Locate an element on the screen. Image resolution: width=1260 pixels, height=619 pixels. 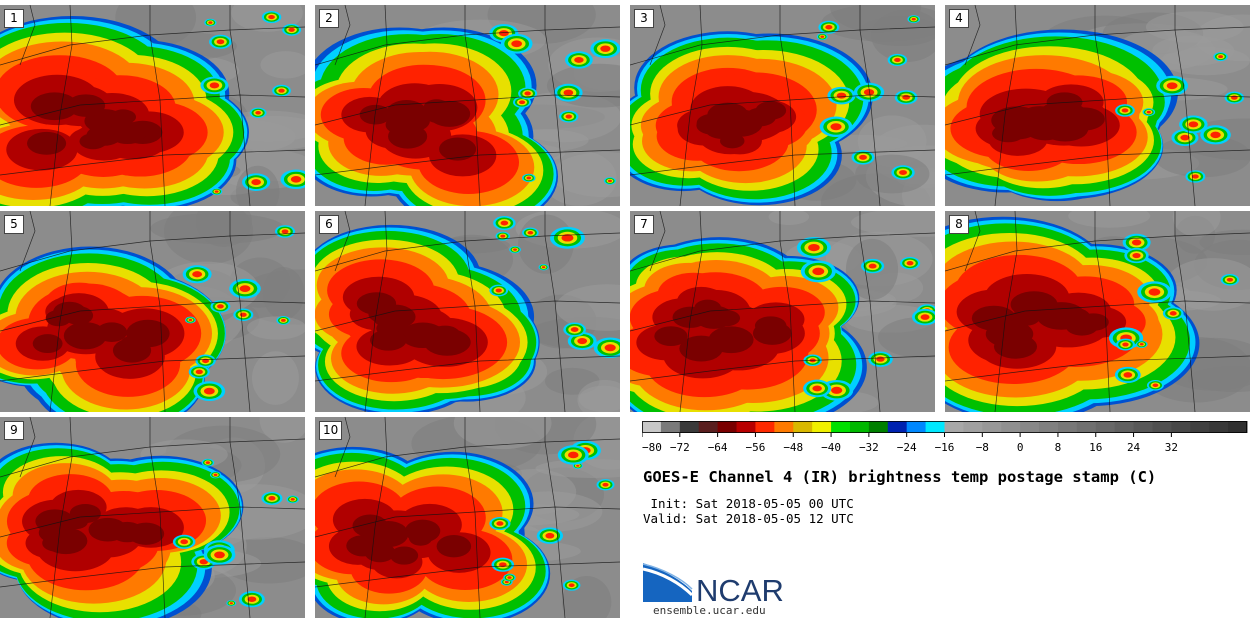
colorbar-tick-label: −40 is located at coordinates (831, 447).